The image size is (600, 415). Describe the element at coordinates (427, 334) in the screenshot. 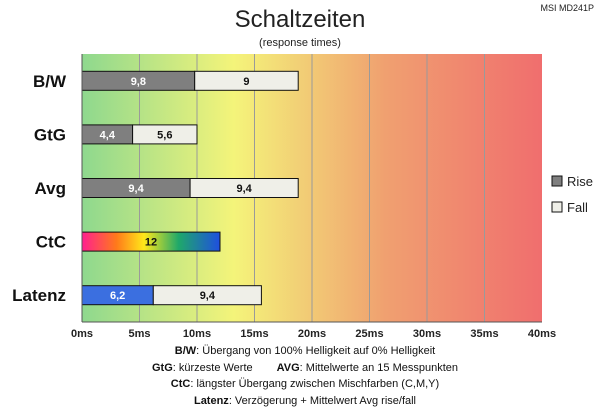

I see `x-tick-label: 30ms` at that location.